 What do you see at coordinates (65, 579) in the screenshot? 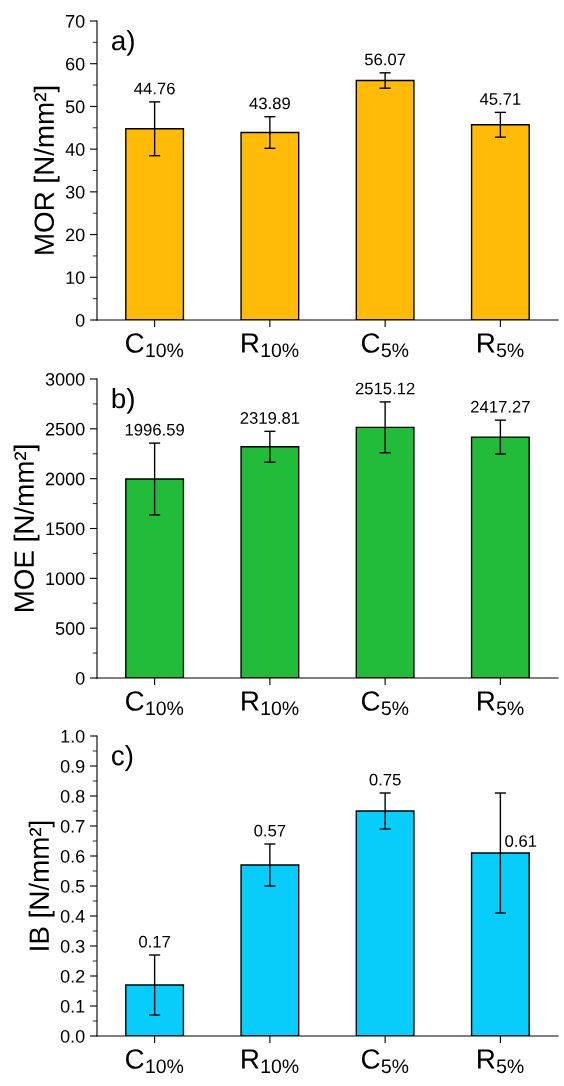
I see `y-tick-label: 1000` at bounding box center [65, 579].